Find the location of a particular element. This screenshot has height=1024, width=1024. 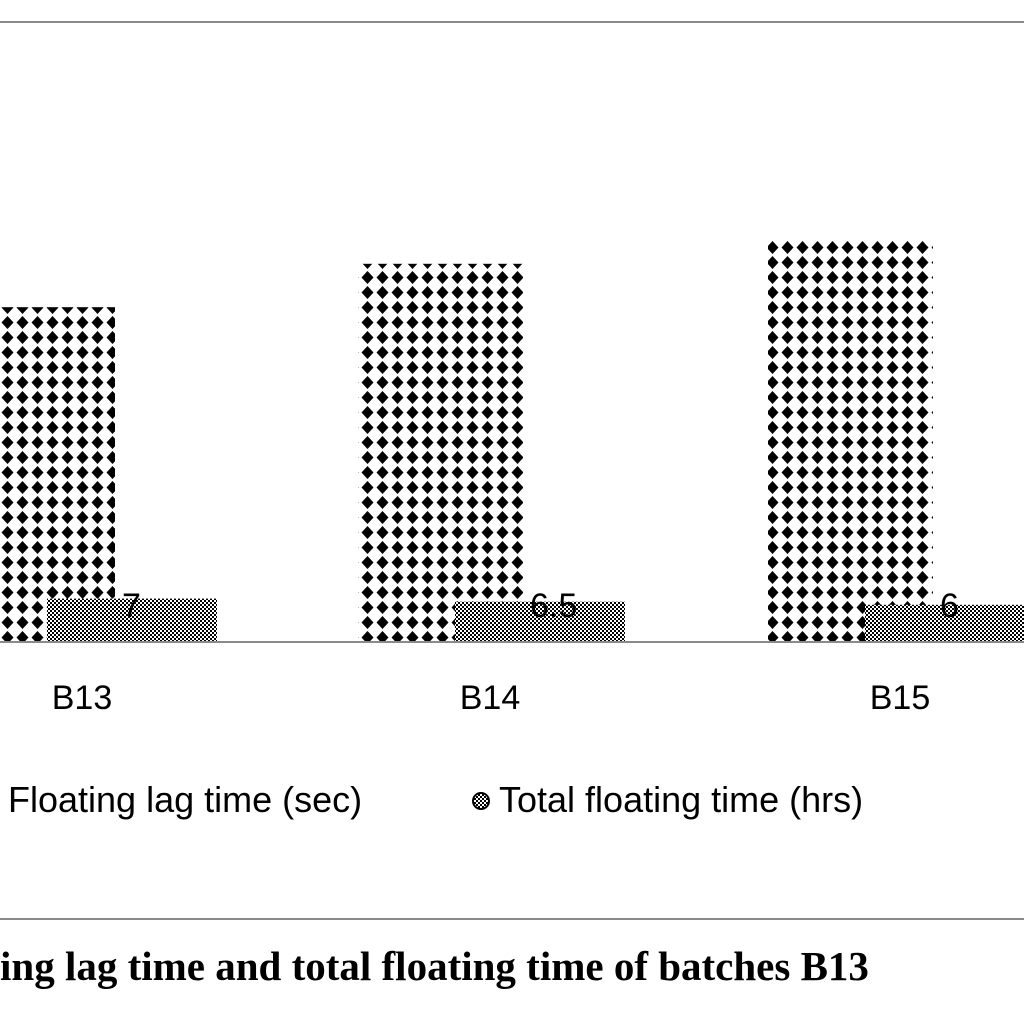

bar-total-floating-b14 is located at coordinates (540, 621).